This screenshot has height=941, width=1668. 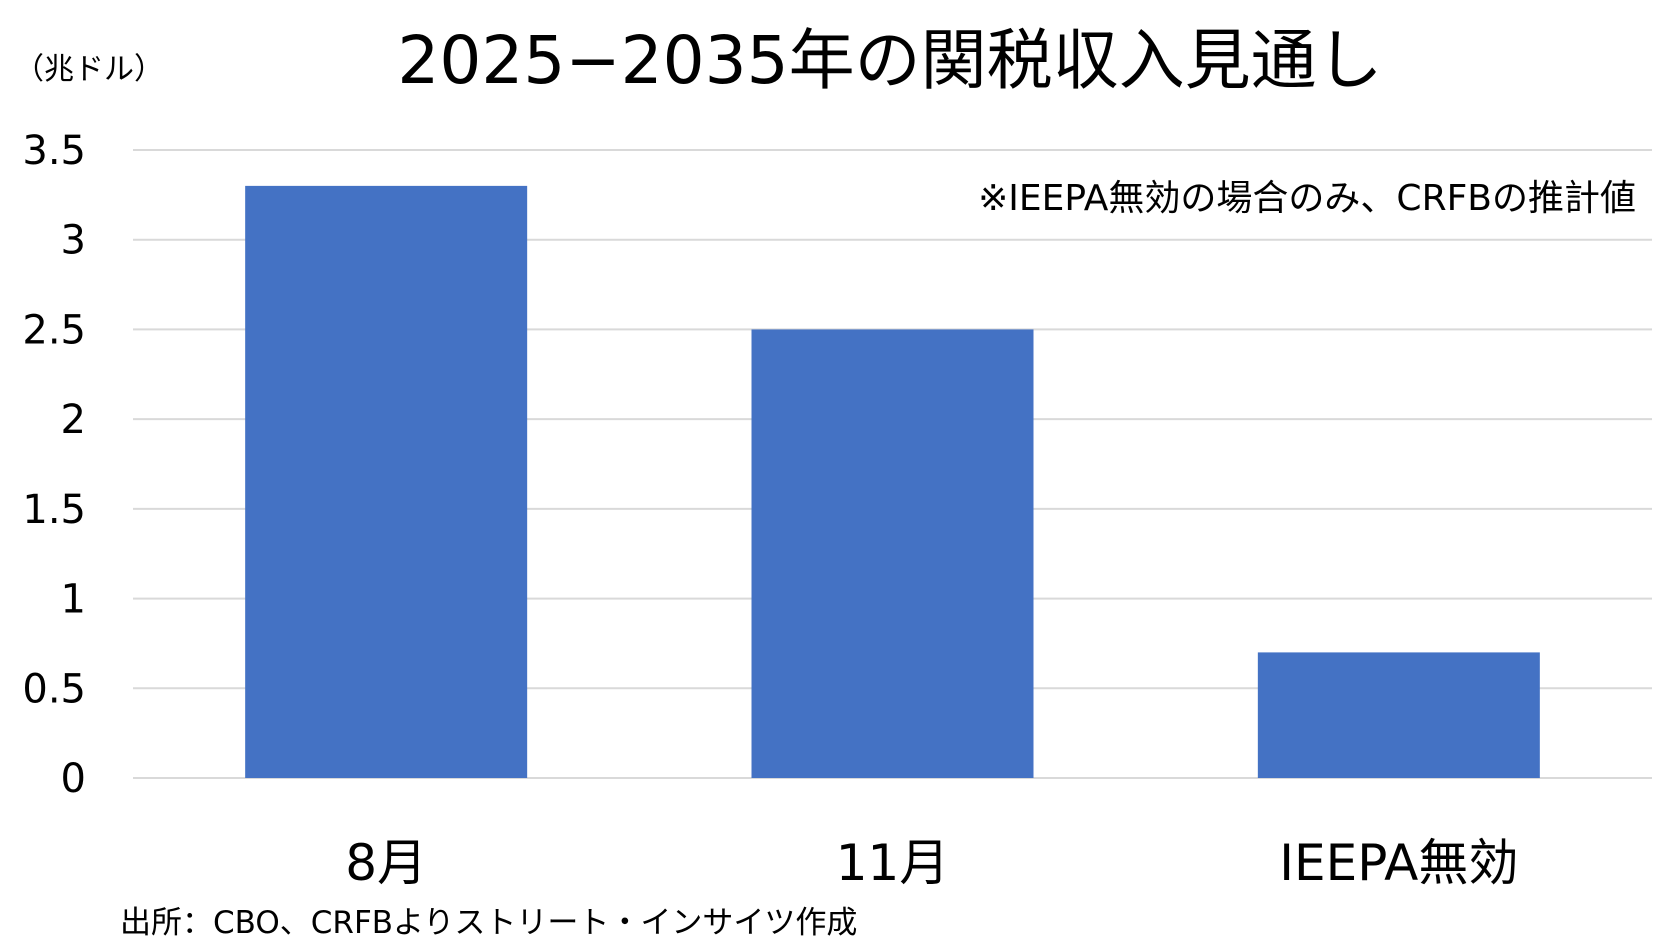 I want to click on category-labels: 8月 11月 IEEPA無効, so click(x=931, y=863).